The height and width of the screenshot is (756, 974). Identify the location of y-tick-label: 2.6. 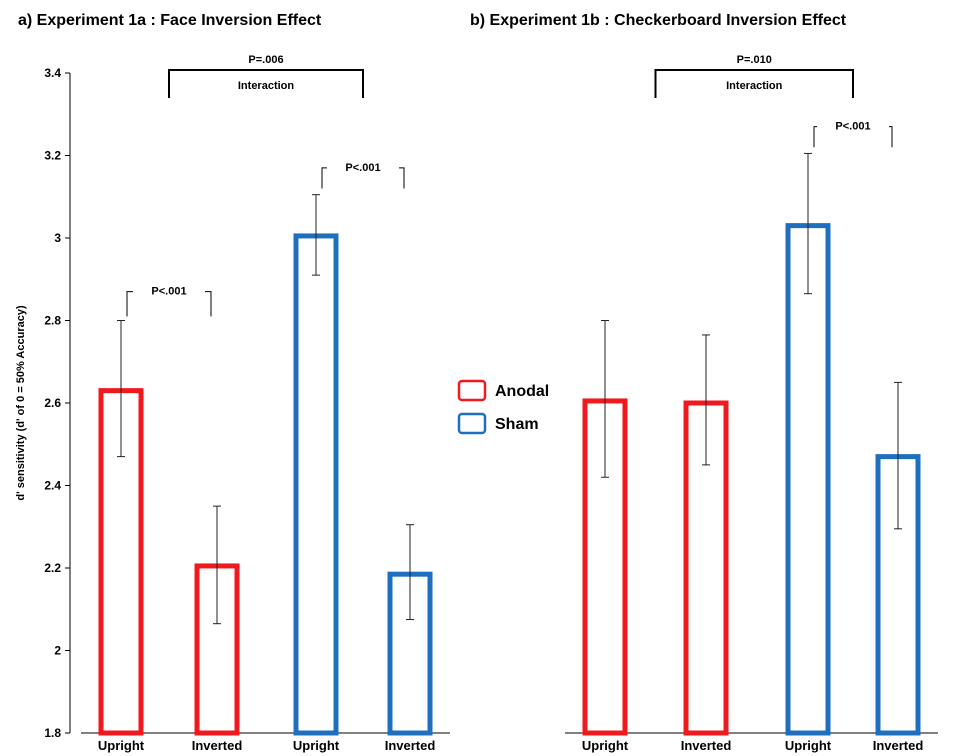
(52, 403).